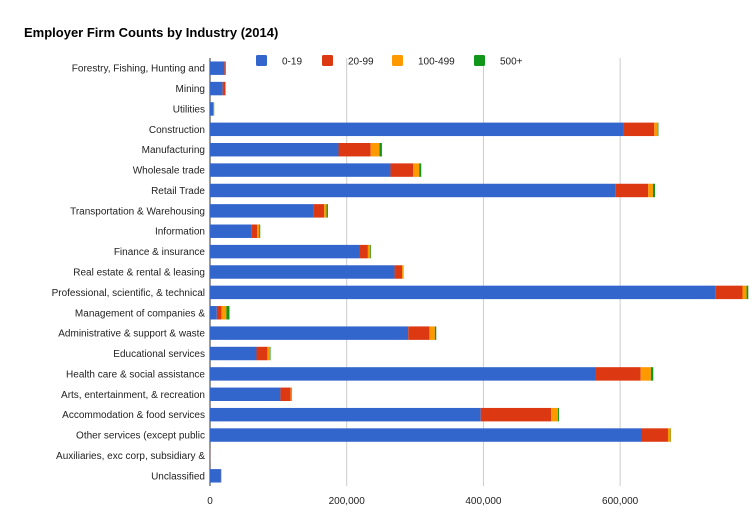  I want to click on category-label: Utilities, so click(189, 109).